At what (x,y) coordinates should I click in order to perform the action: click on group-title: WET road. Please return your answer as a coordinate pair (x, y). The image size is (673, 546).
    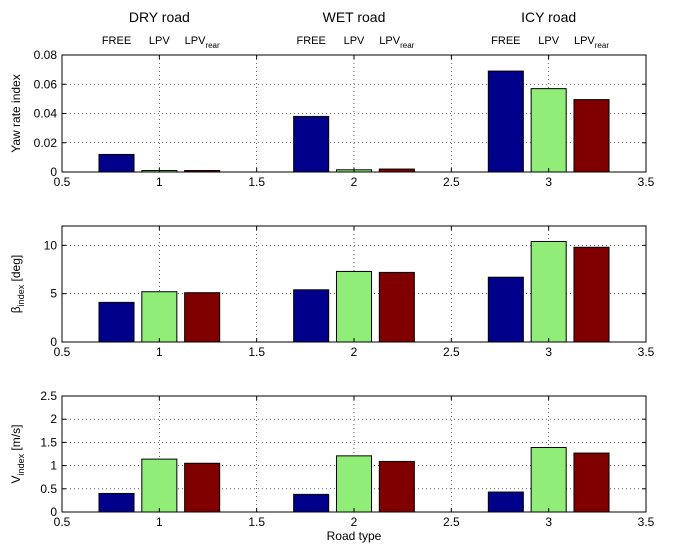
    Looking at the image, I should click on (354, 17).